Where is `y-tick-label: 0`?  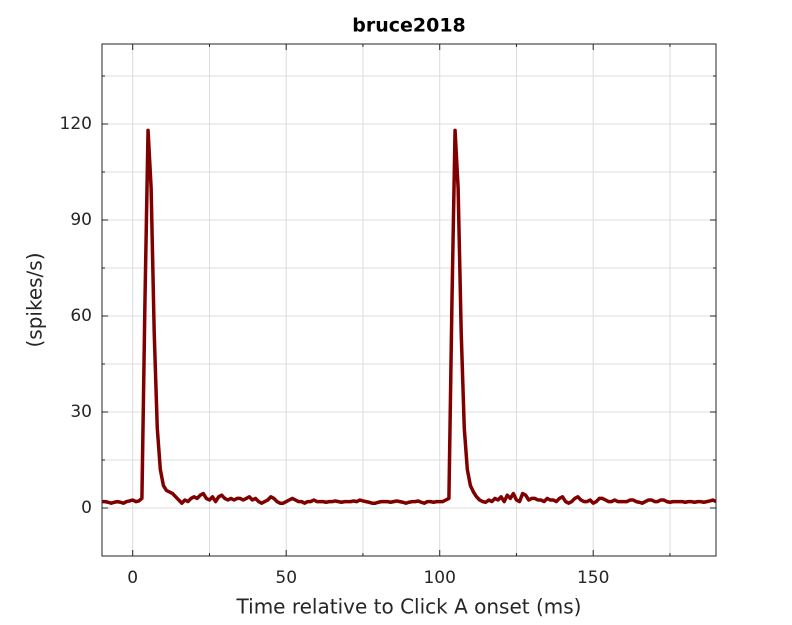
y-tick-label: 0 is located at coordinates (86, 508).